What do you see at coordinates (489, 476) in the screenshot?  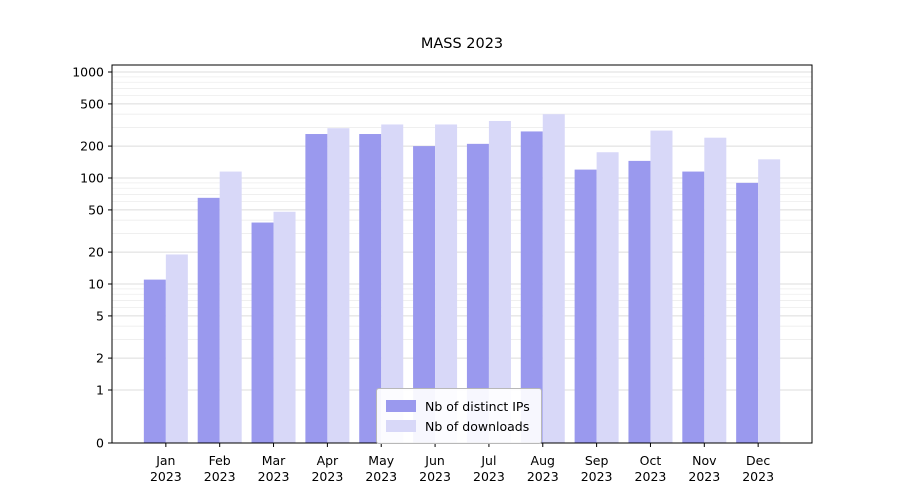 I see `x-tick-label-year-jul: 2023` at bounding box center [489, 476].